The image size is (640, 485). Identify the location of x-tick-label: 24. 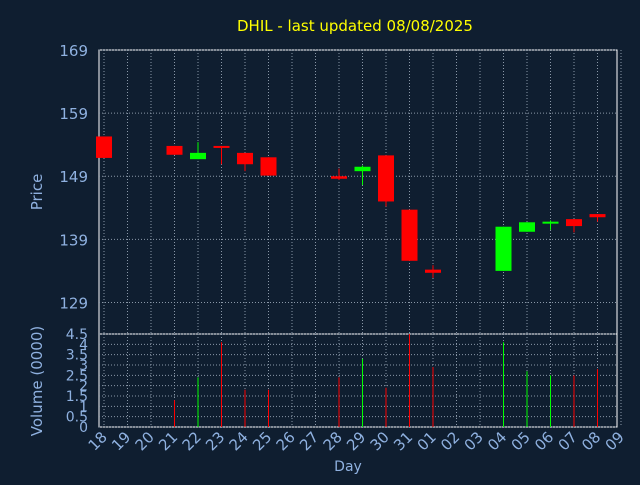
(239, 441).